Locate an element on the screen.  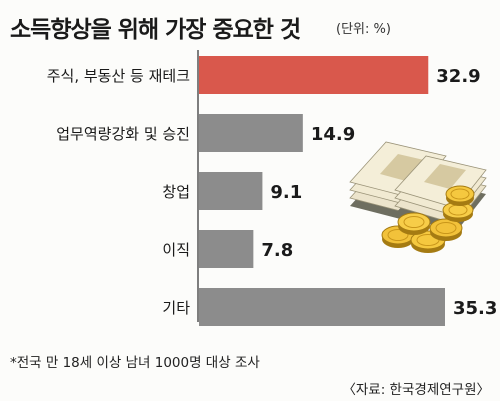
category-label: 주식, 부동산 등 재테크 is located at coordinates (118, 76).